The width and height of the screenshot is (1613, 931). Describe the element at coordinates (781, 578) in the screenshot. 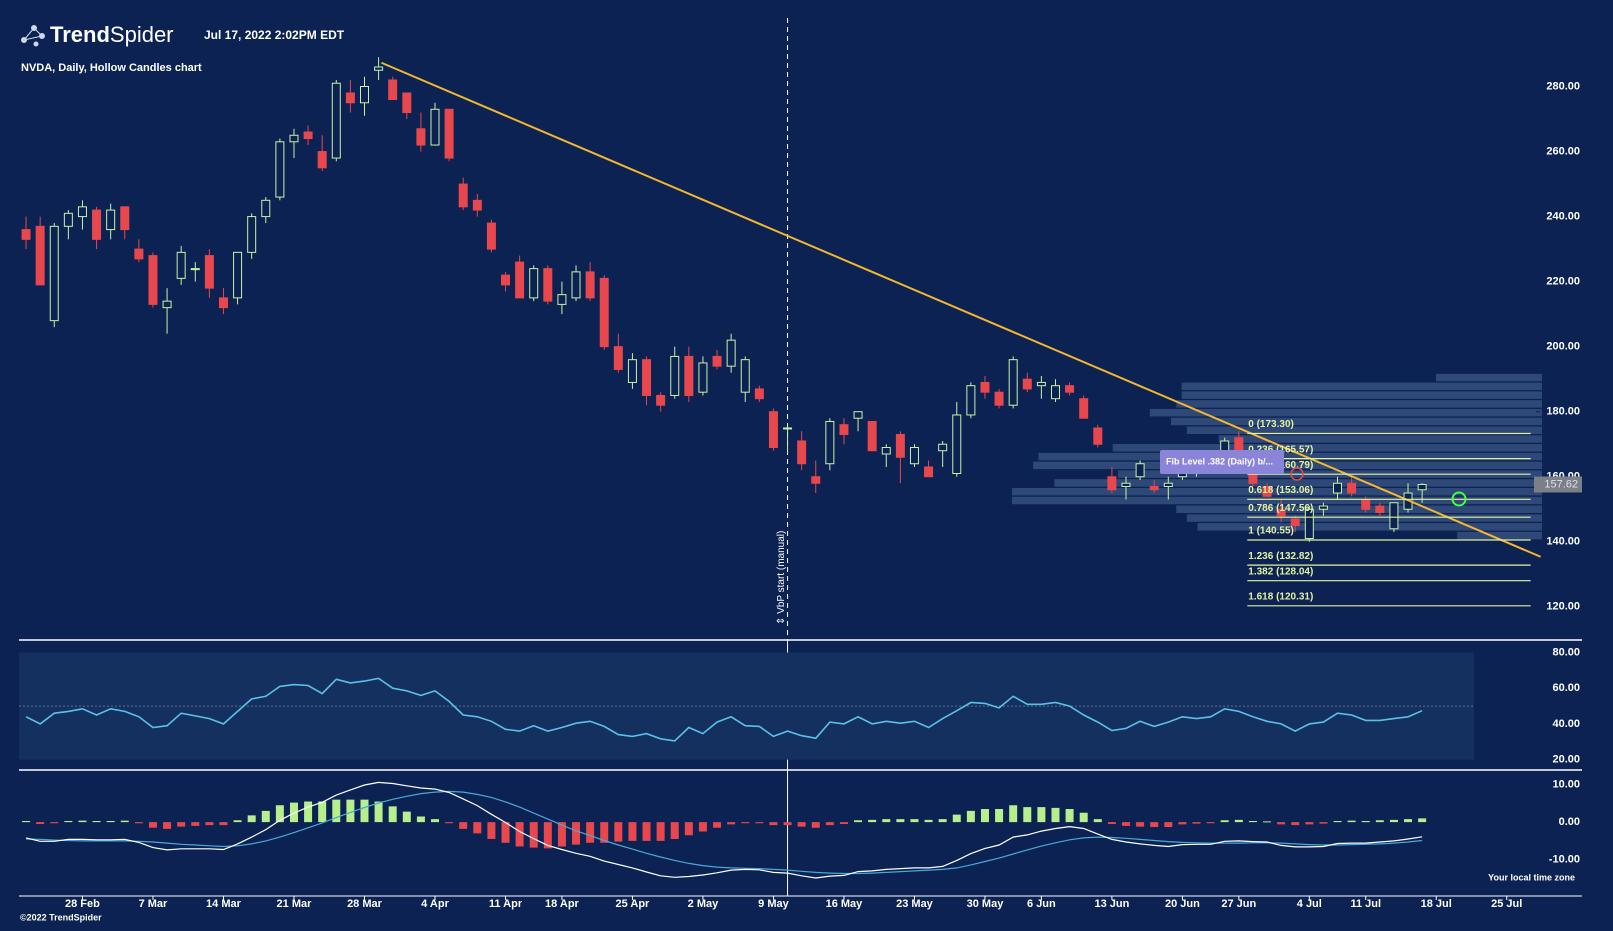

I see `vbp-label: ⇕ VbP start (manual)` at that location.